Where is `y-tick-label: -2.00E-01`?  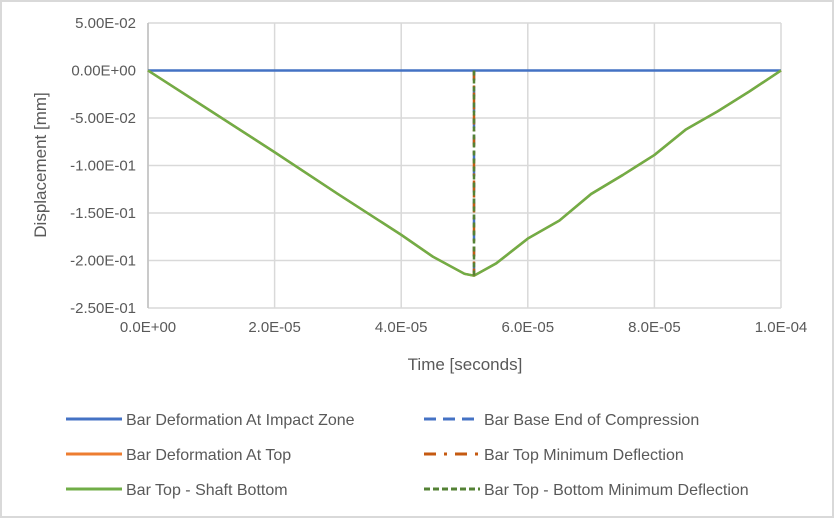 y-tick-label: -2.00E-01 is located at coordinates (103, 261).